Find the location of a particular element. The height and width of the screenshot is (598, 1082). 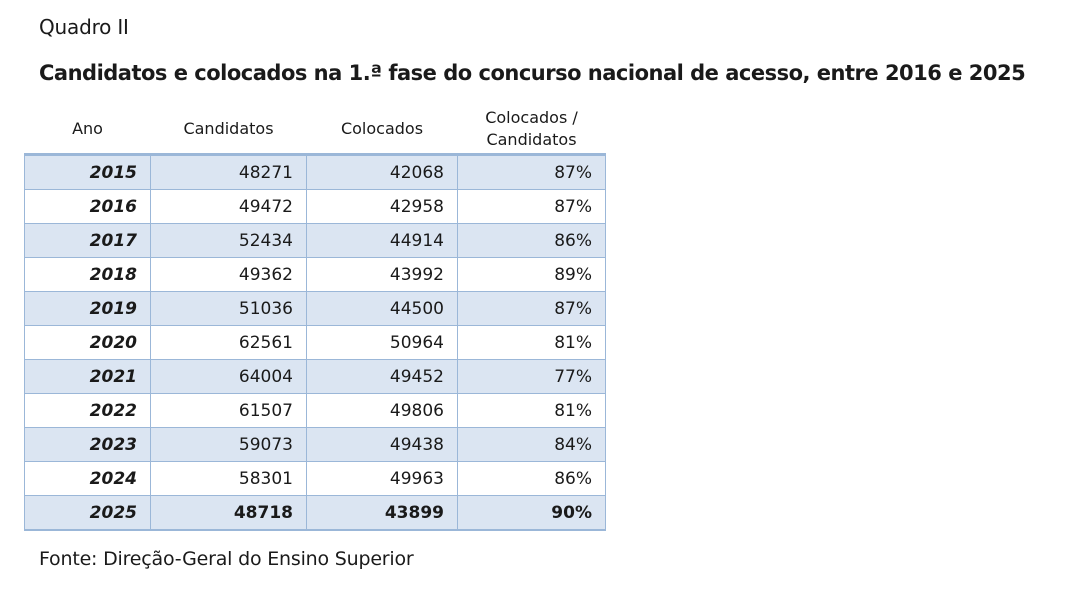

cell-ano: 2023 is located at coordinates (87, 444).